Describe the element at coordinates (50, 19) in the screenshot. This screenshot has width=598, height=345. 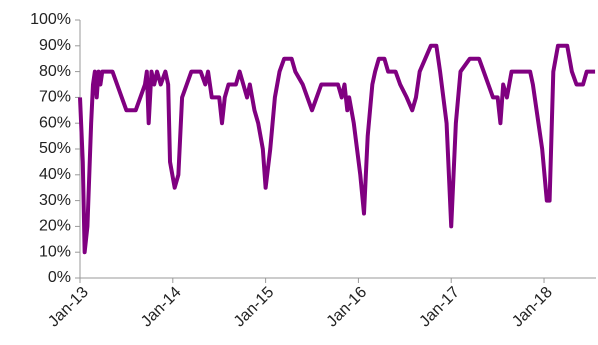
I see `y-tick-label: 100%` at that location.